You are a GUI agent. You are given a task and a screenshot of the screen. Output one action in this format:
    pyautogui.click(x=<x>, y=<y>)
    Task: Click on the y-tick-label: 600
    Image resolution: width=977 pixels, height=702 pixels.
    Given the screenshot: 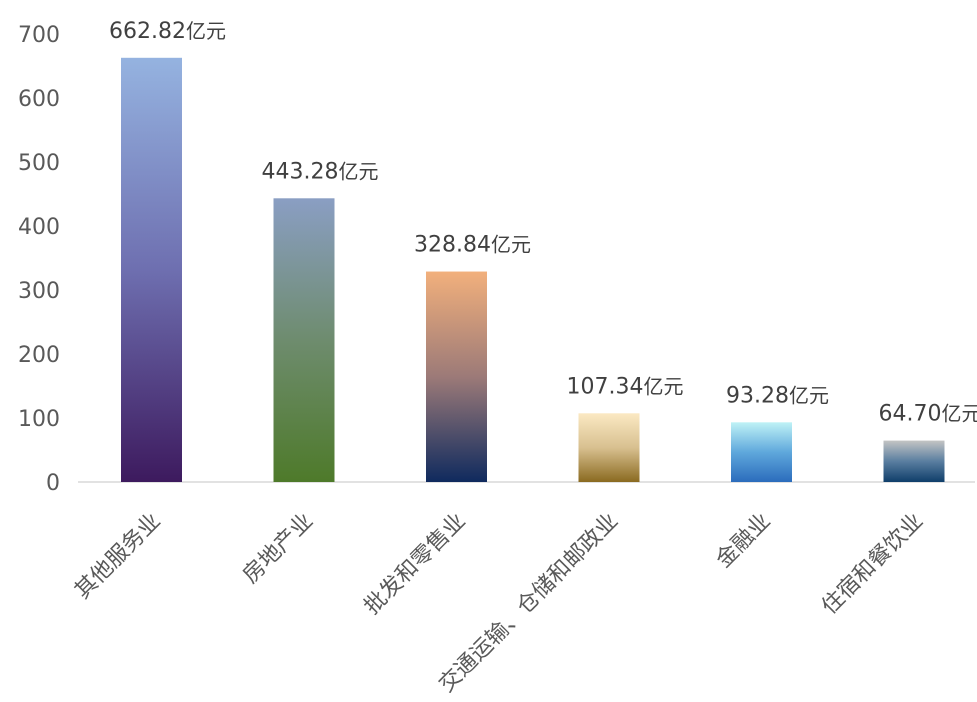 What is the action you would take?
    pyautogui.click(x=39, y=99)
    